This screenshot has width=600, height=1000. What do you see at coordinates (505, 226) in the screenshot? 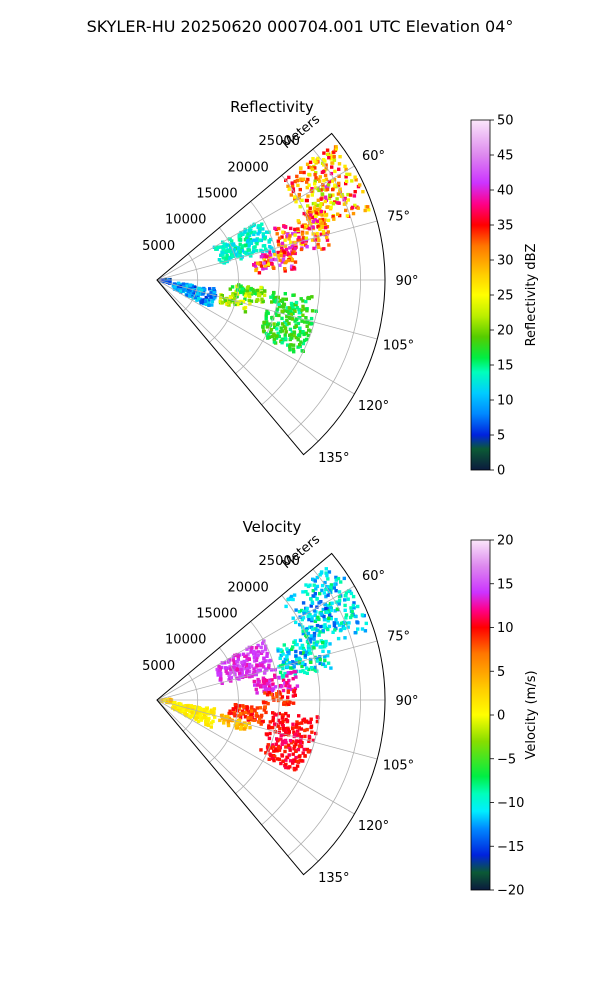
I see `colorbar-tick-label: 35` at bounding box center [505, 226].